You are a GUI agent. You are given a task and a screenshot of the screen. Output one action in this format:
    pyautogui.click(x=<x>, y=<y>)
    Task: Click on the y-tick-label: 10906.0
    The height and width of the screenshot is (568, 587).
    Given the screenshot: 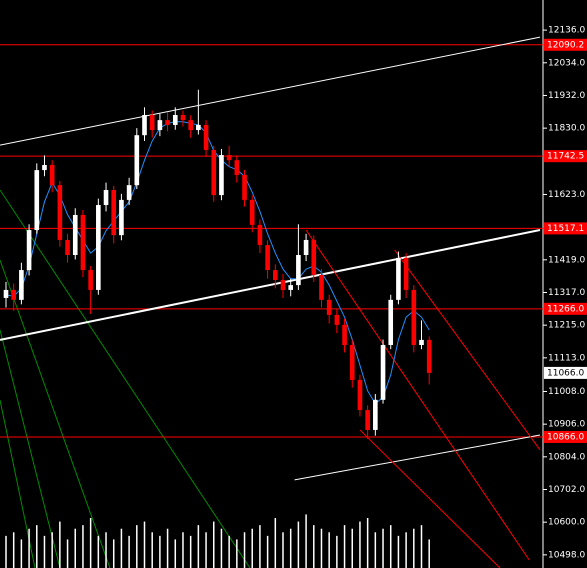 What is the action you would take?
    pyautogui.click(x=566, y=425)
    